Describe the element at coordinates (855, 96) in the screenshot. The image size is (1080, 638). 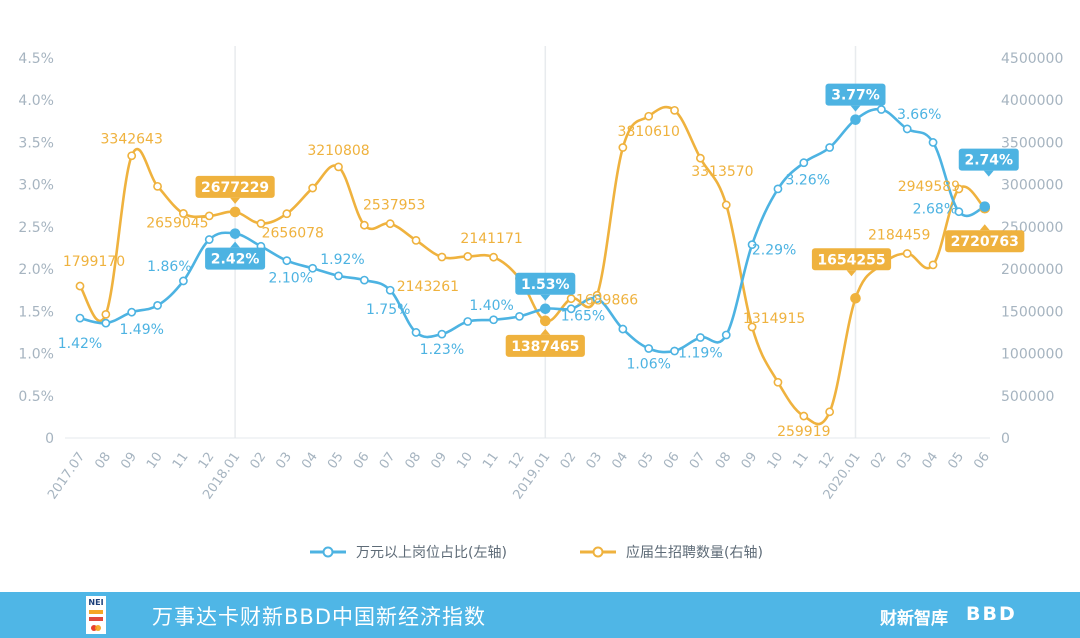
I see `value-label: 3.77%` at that location.